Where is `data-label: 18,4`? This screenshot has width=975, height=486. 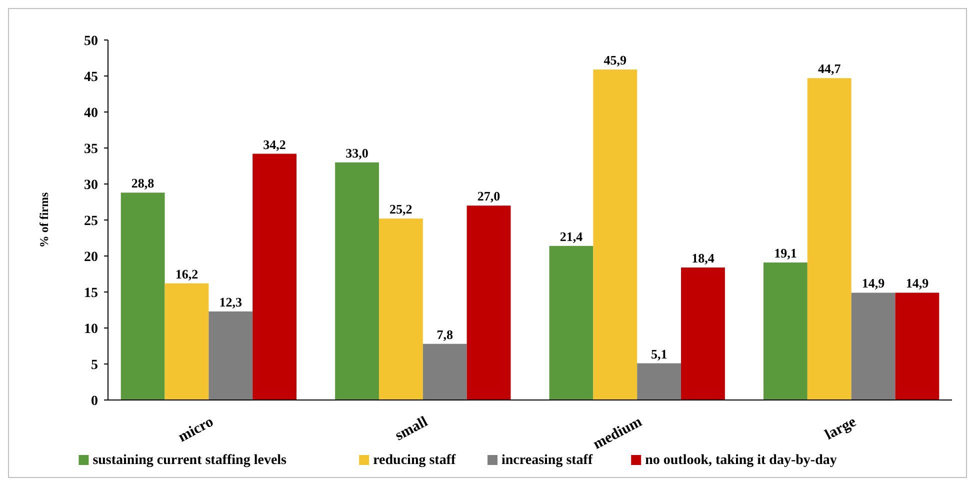 data-label: 18,4 is located at coordinates (703, 258).